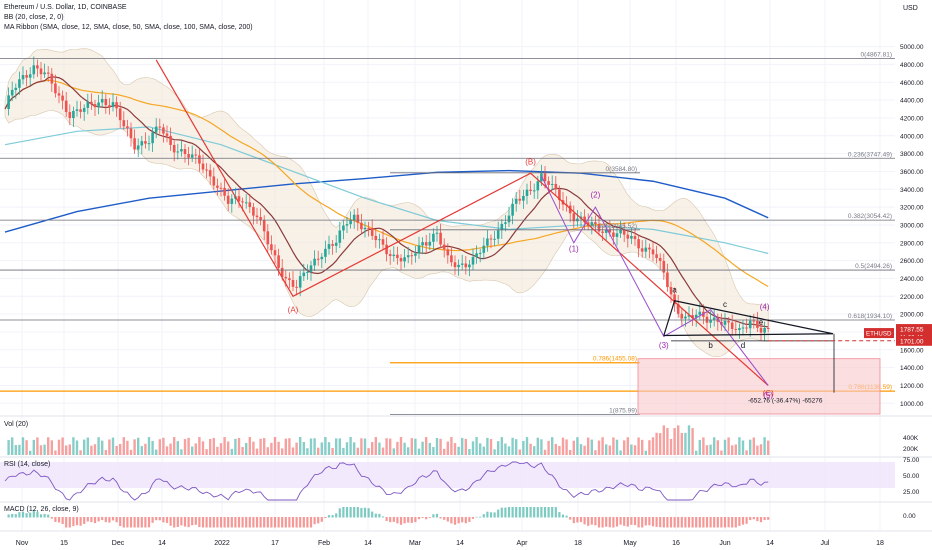  Describe the element at coordinates (912, 279) in the screenshot. I see `price-tick-label: 2400.00` at that location.